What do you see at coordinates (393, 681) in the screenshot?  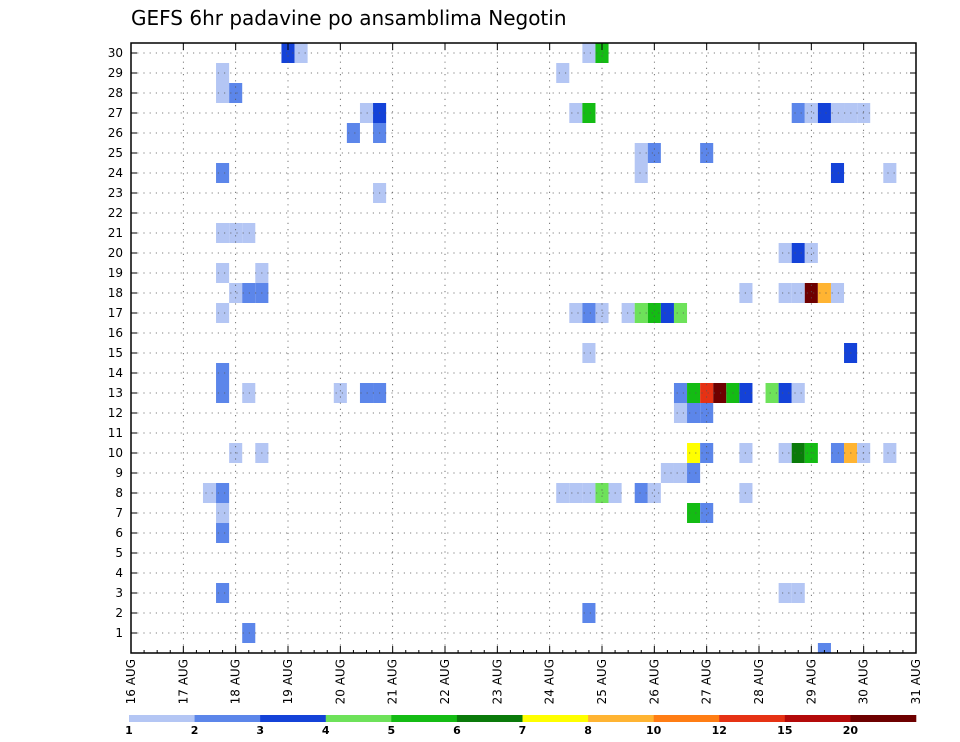 I see `x-tick-label: 21 AUG` at bounding box center [393, 681].